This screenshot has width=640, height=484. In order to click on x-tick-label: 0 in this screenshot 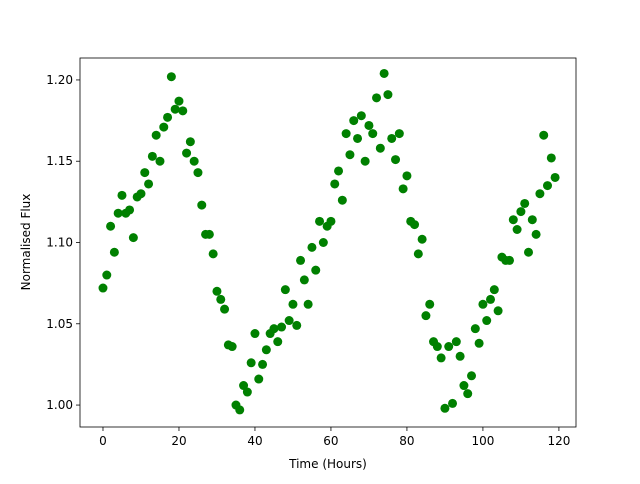, I will do `click(103, 441)`.